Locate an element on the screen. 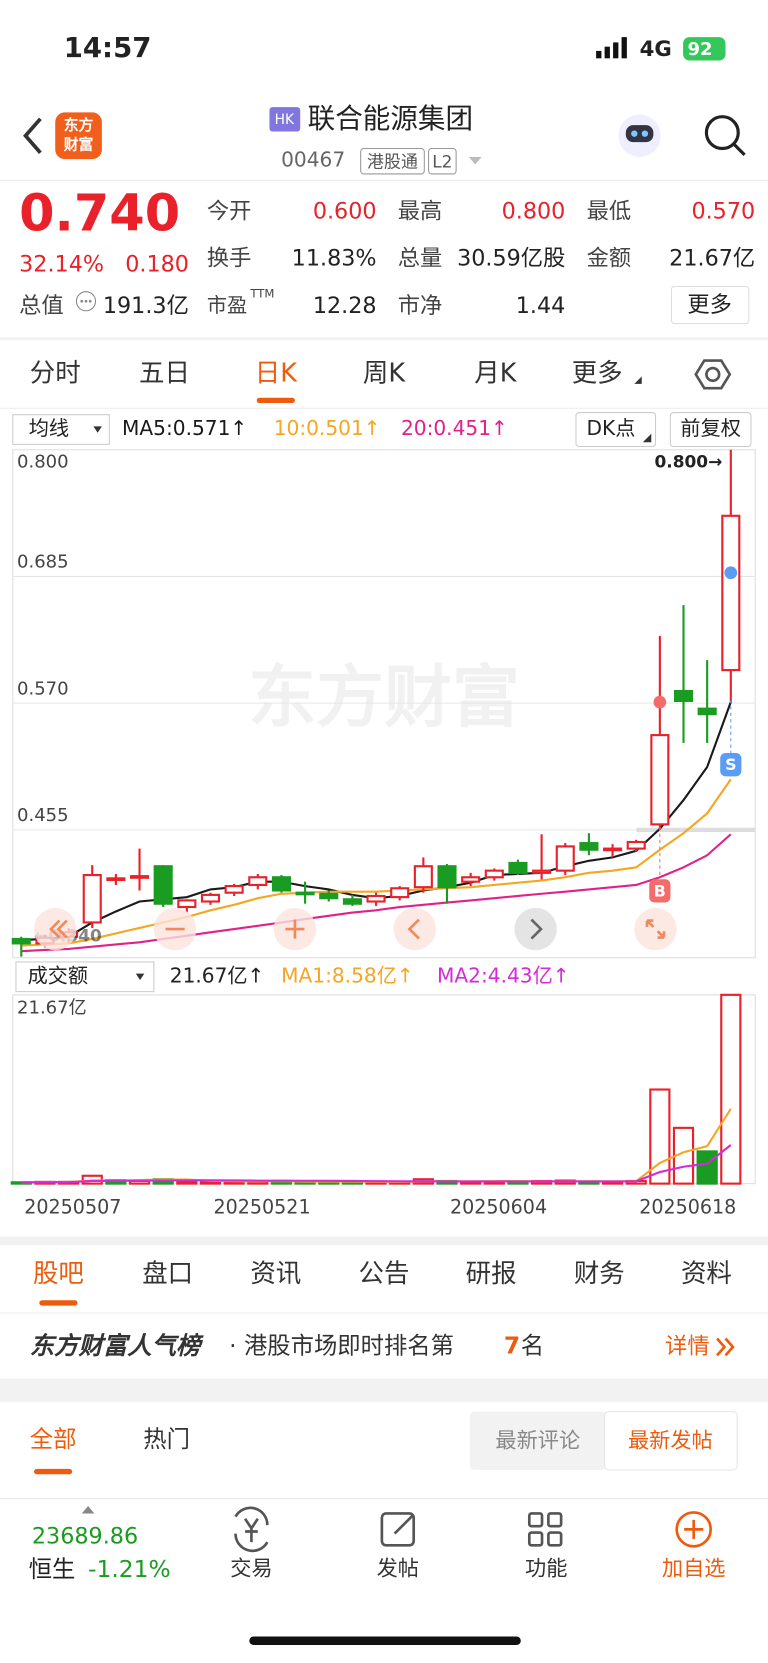 This screenshot has height=1663, width=768. tab: 分时 is located at coordinates (55, 373).